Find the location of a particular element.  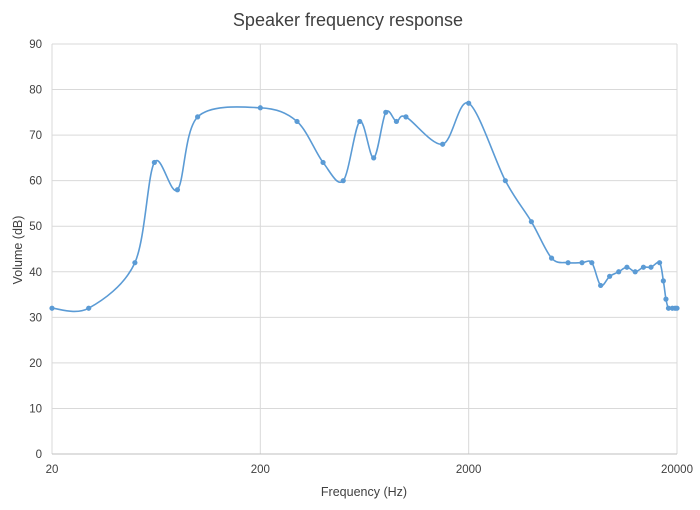

y-tick-label: 60 is located at coordinates (35, 182).